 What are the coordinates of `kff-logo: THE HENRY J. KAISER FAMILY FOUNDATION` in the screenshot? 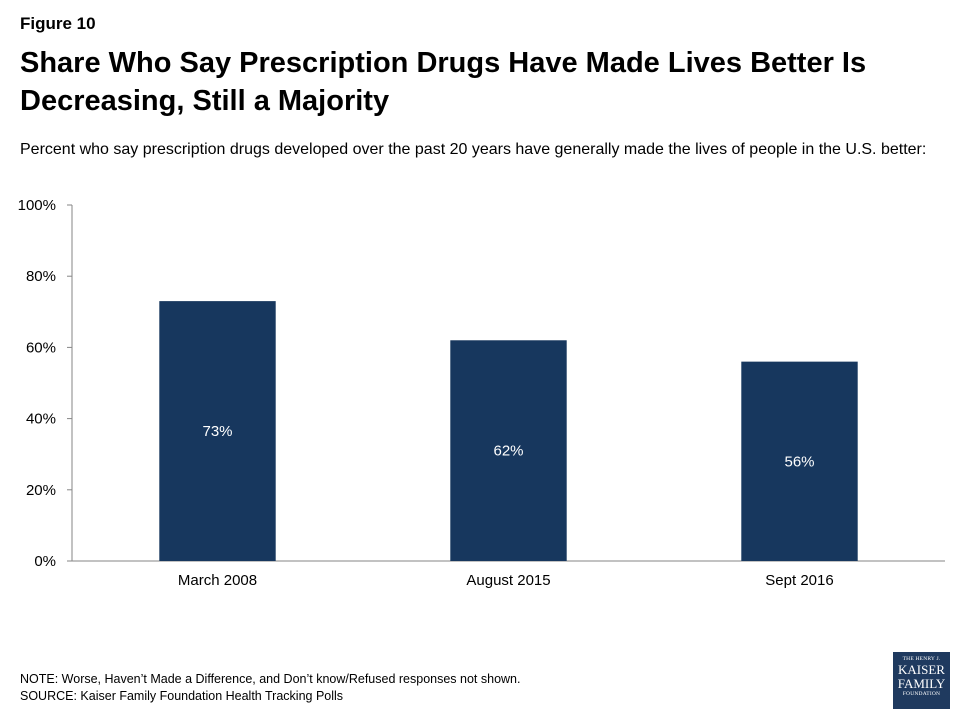 It's located at (921, 680).